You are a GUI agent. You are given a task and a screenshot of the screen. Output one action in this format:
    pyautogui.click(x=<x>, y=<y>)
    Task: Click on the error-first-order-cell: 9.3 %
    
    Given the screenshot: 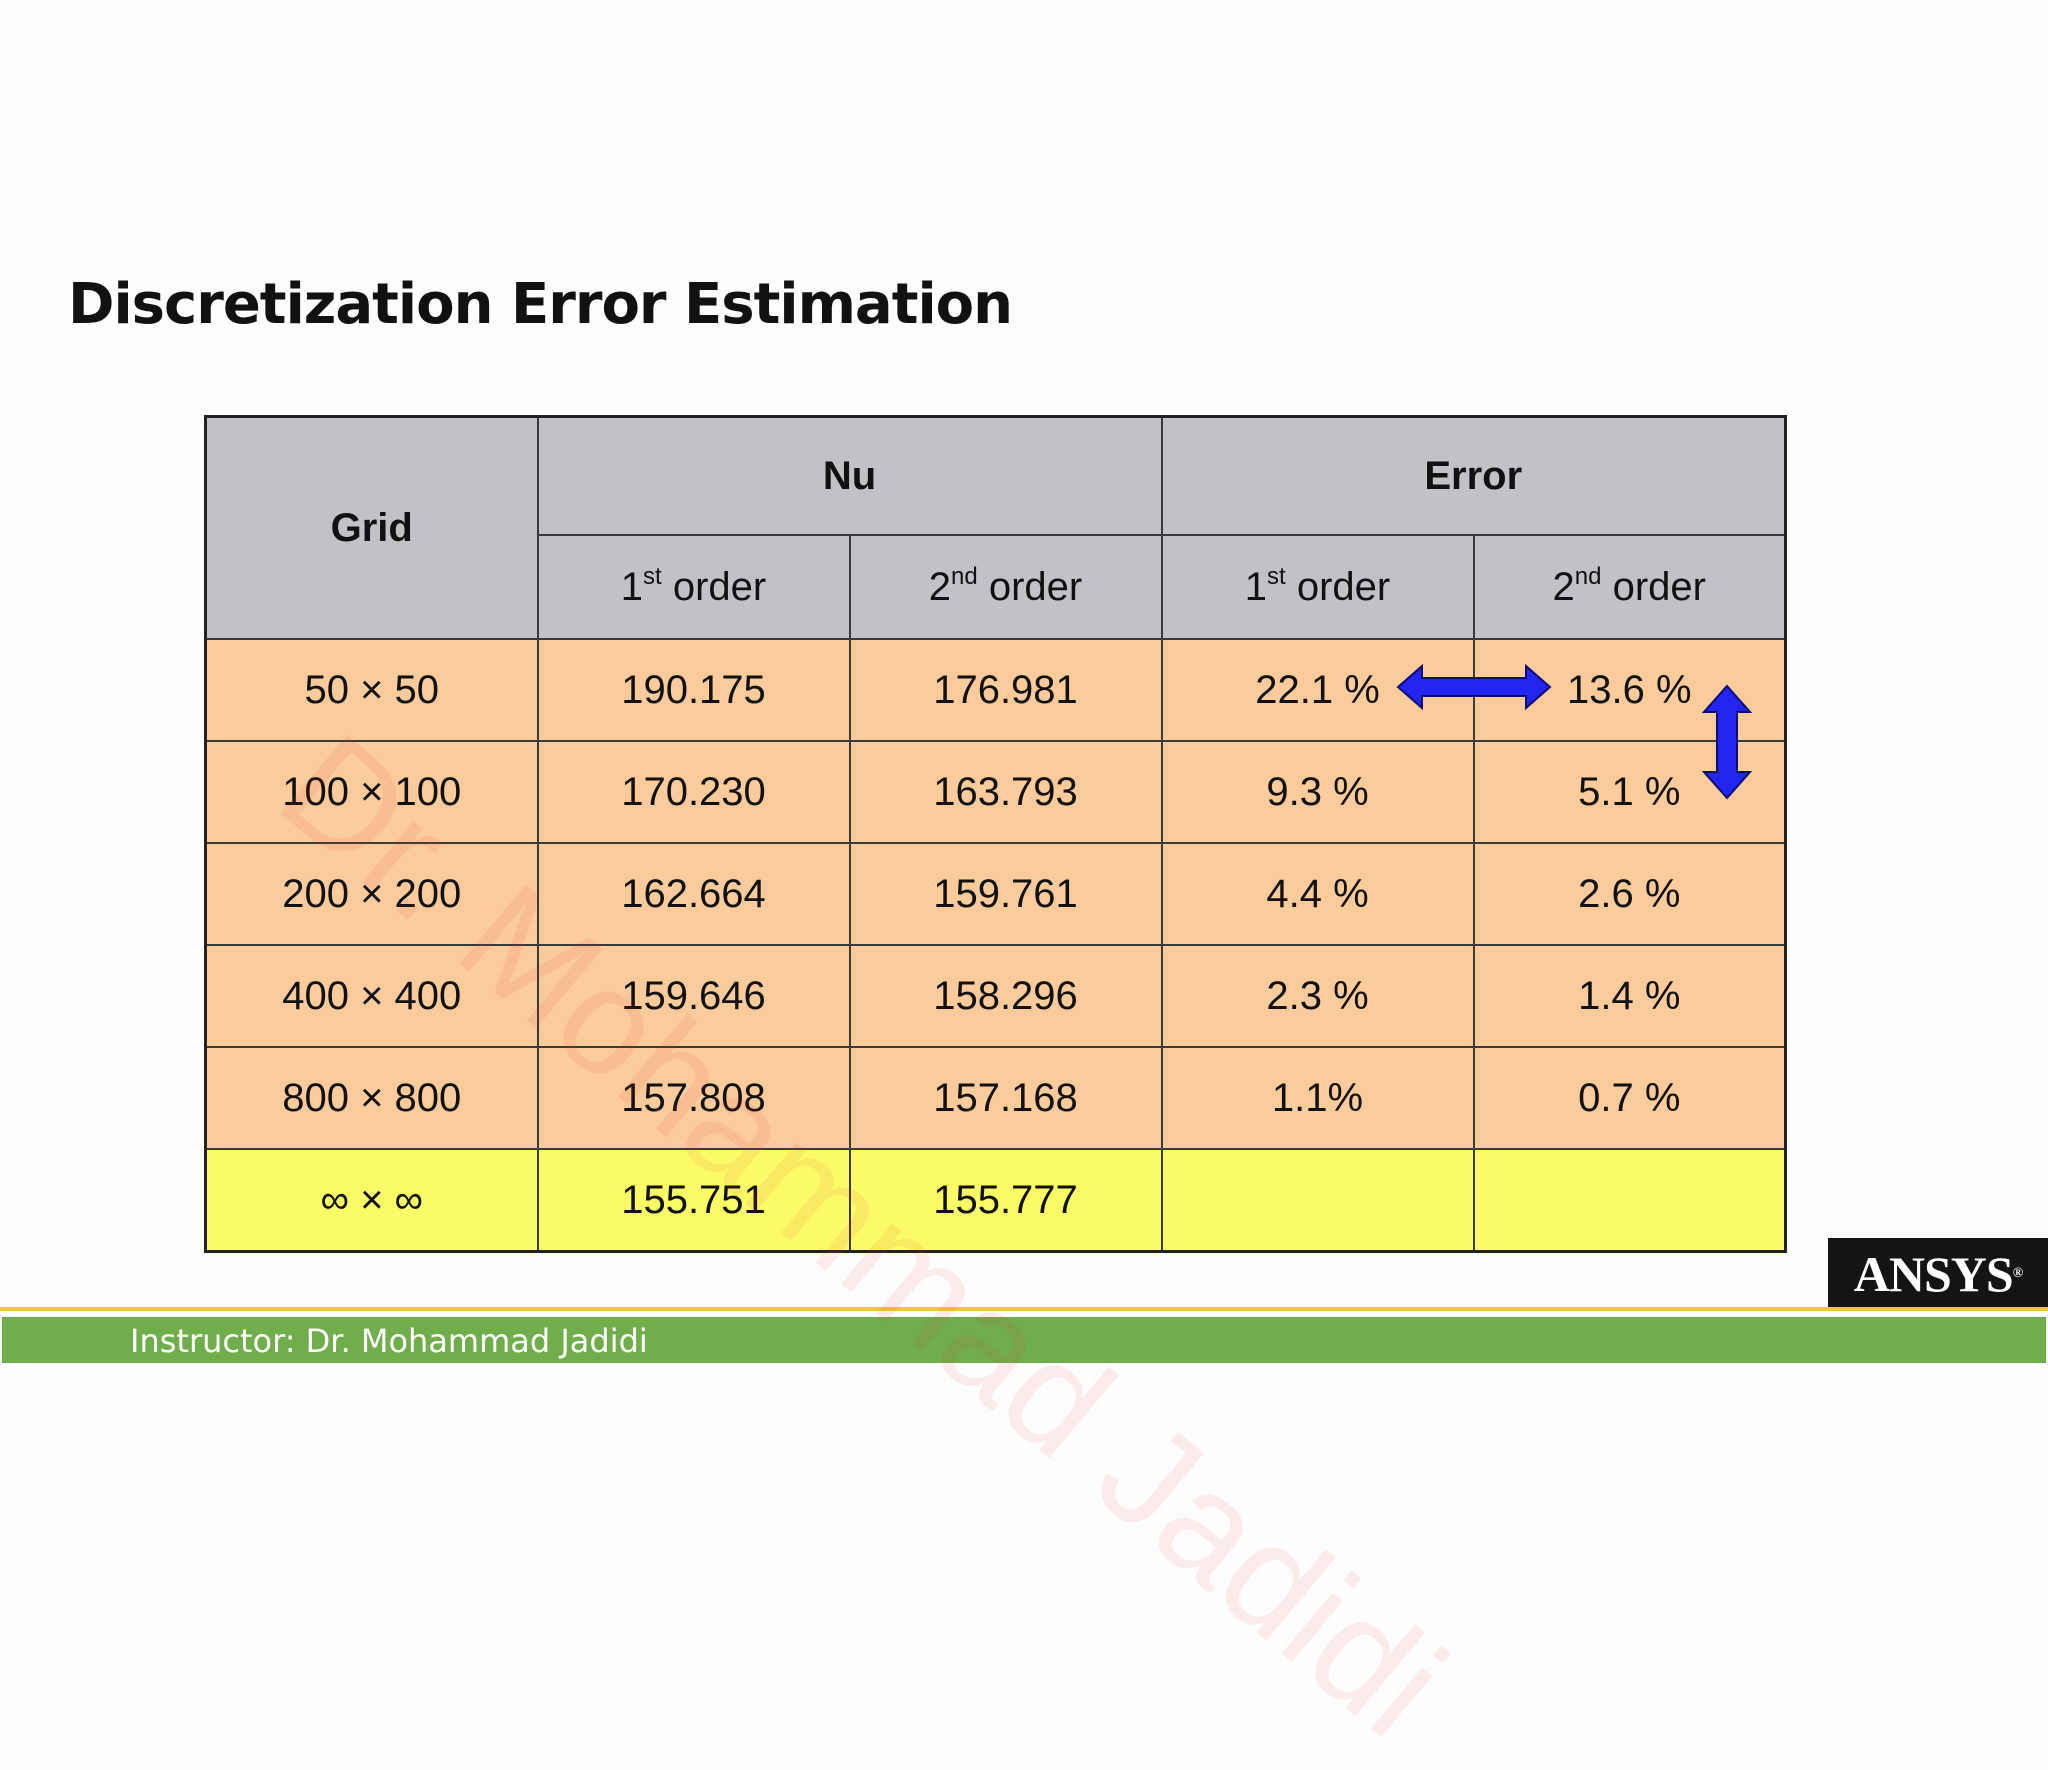 What is the action you would take?
    pyautogui.click(x=1317, y=792)
    